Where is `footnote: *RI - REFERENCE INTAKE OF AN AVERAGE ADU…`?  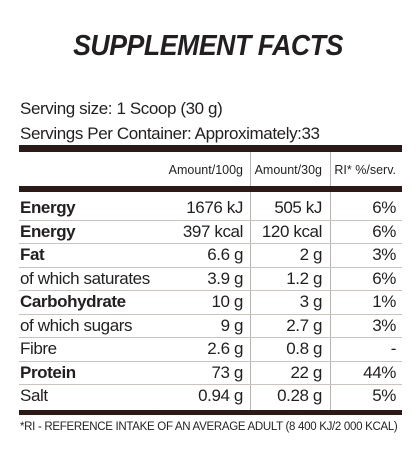 footnote: *RI - REFERENCE INTAKE OF AN AVERAGE ADU… is located at coordinates (209, 427).